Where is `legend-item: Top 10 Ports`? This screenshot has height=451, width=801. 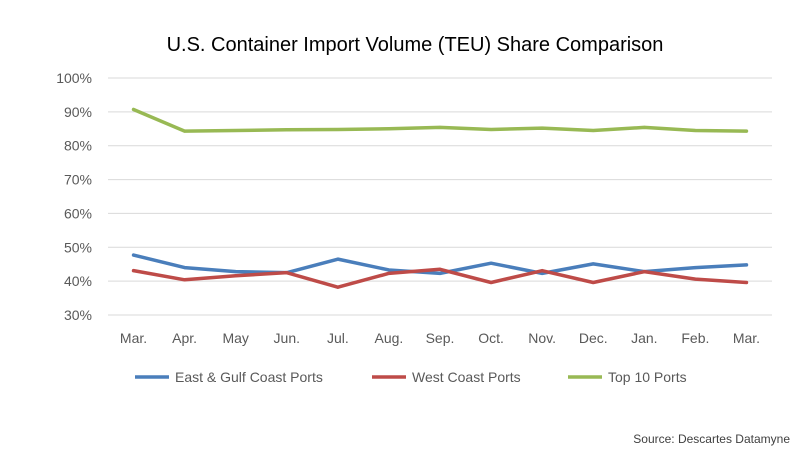
legend-item: Top 10 Ports is located at coordinates (627, 377).